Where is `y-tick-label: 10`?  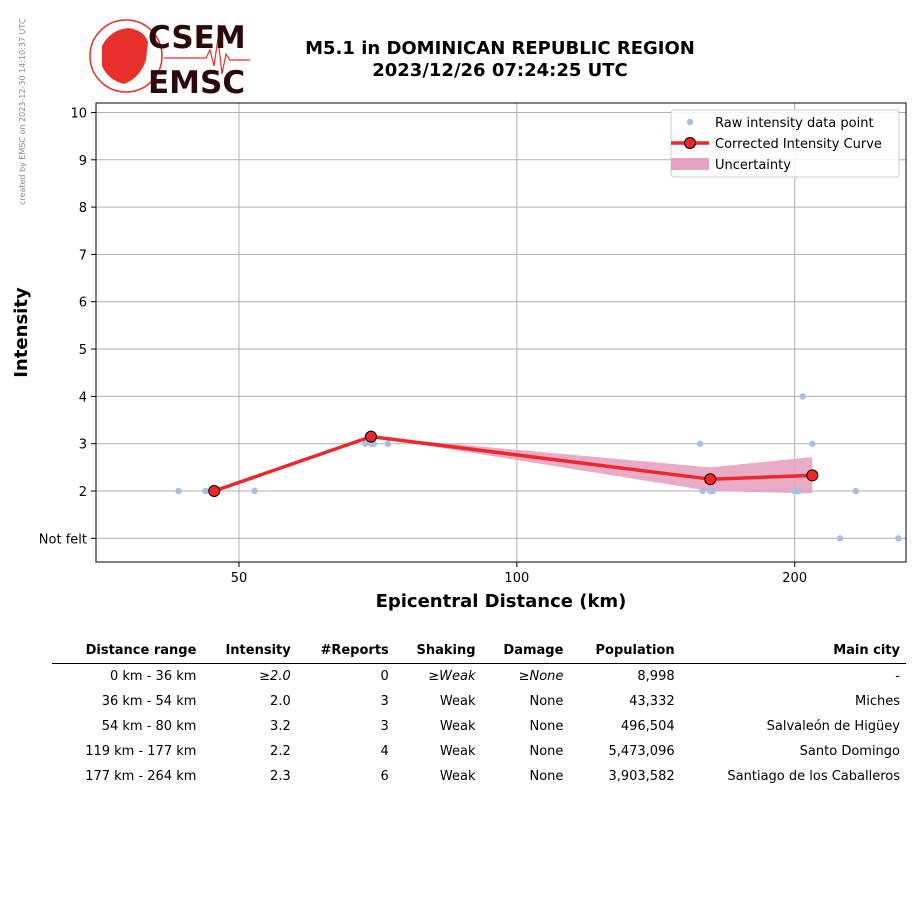
y-tick-label: 10 is located at coordinates (78, 113).